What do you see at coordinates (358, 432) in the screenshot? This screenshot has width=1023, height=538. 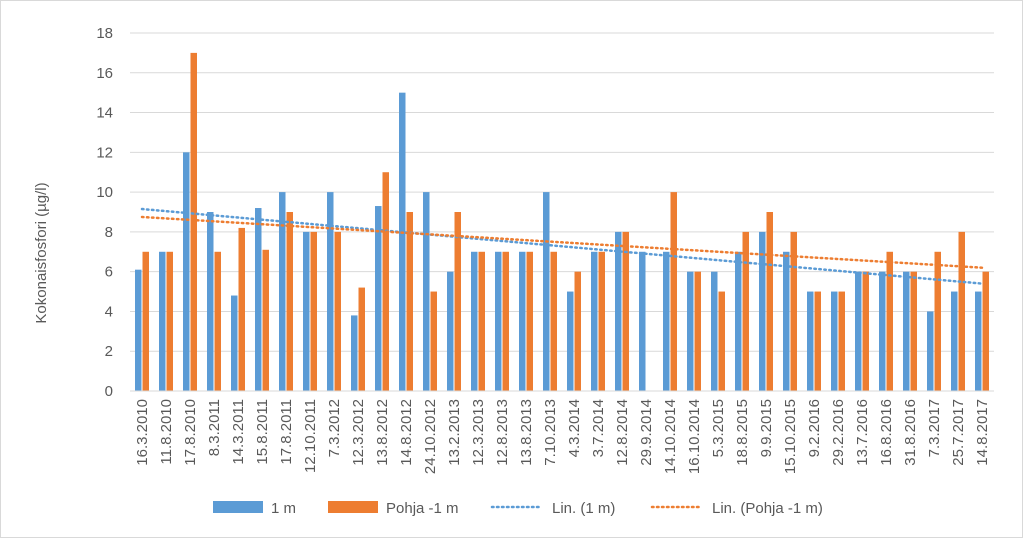 I see `x-tick-label: 12.3.2012` at bounding box center [358, 432].